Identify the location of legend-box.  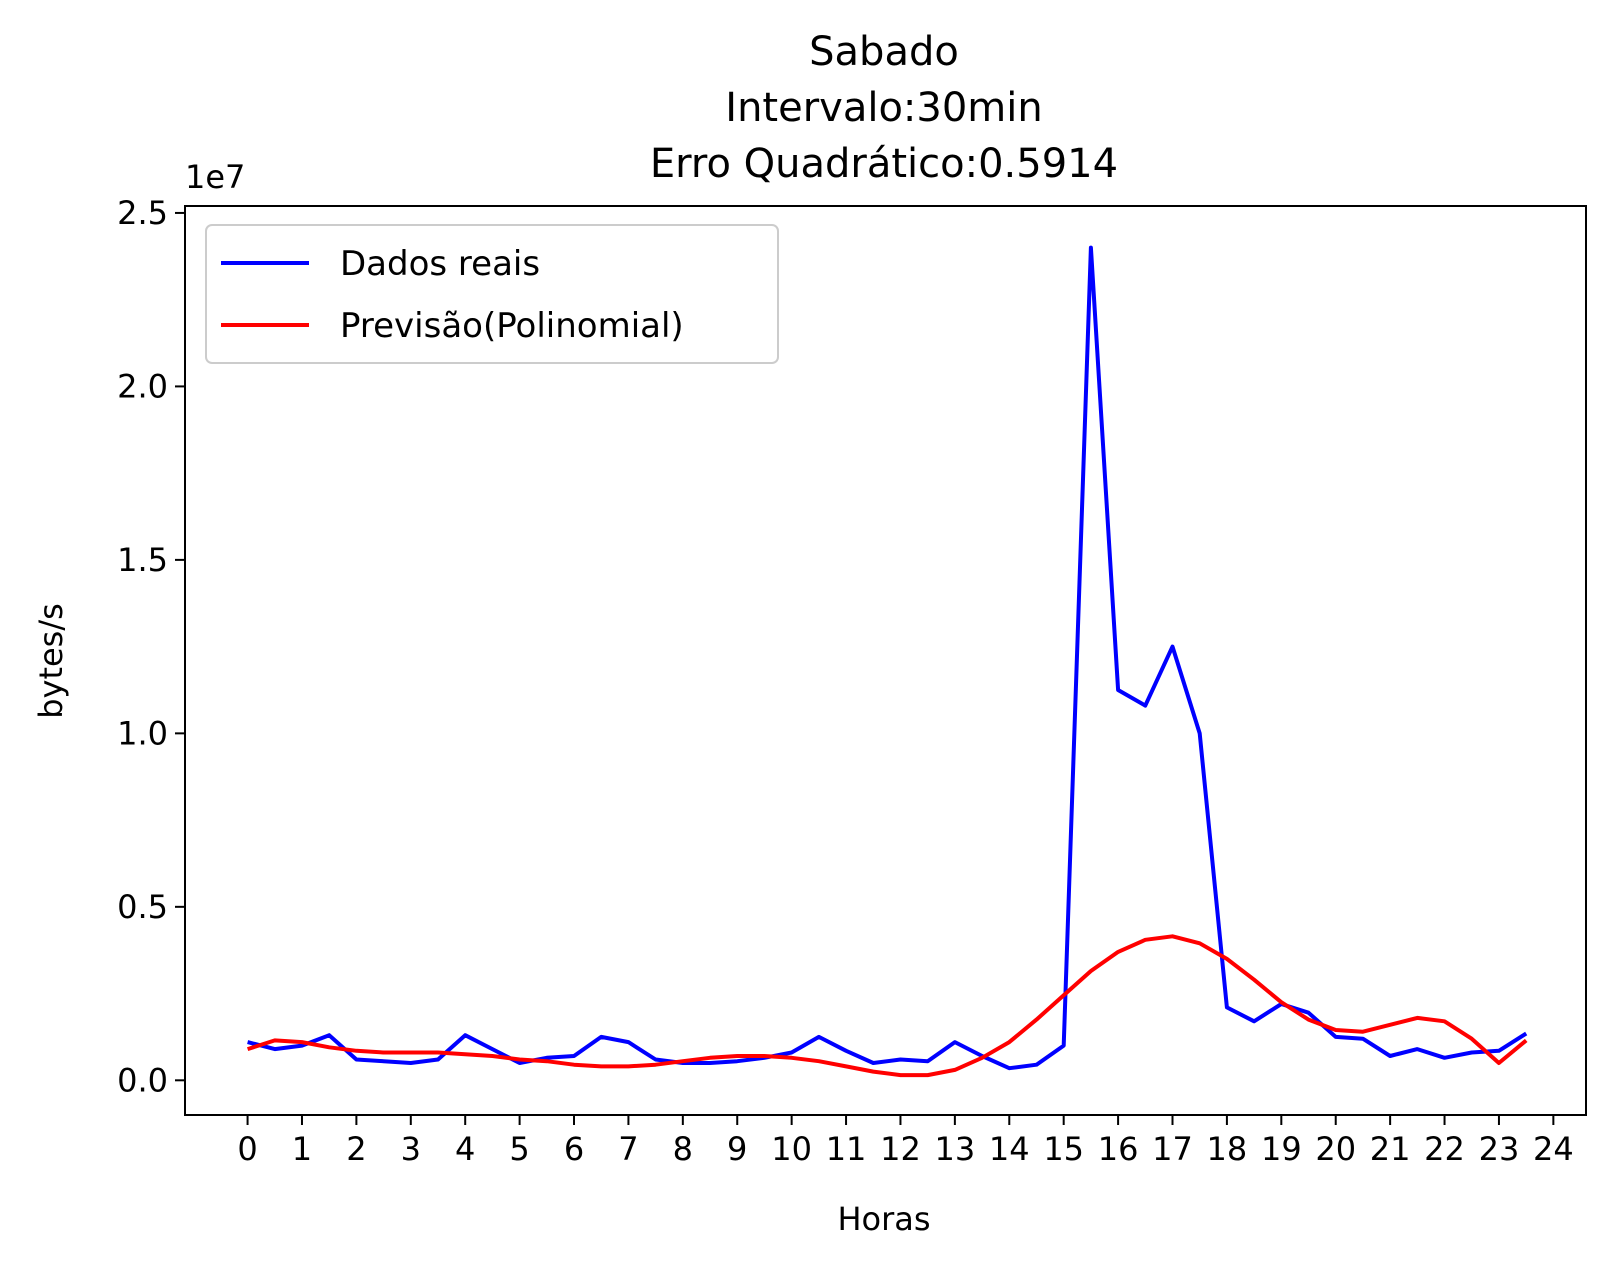
(492, 294).